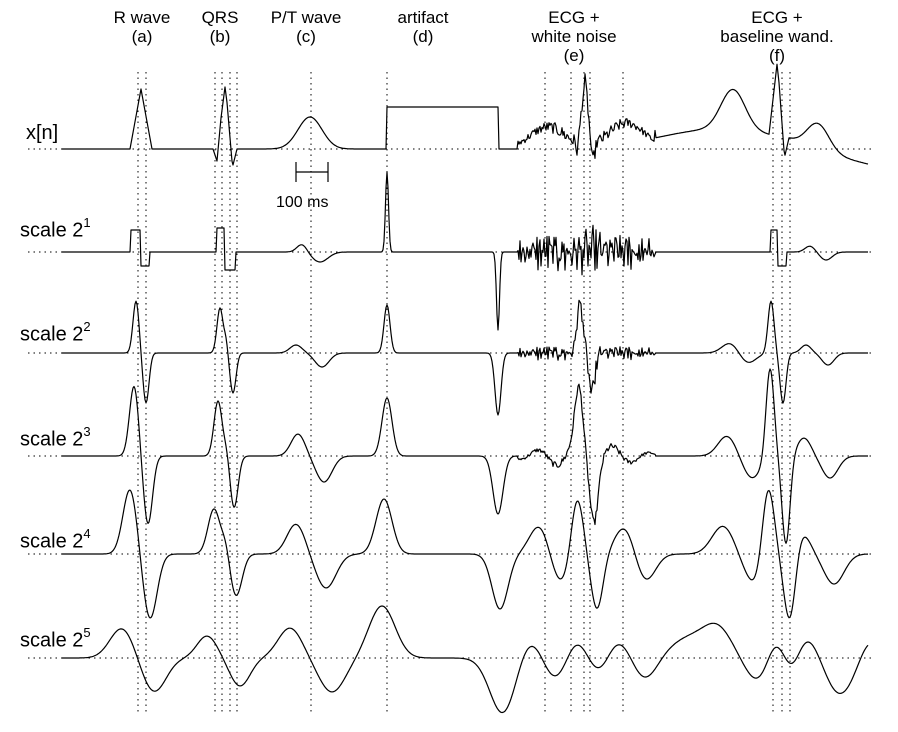  What do you see at coordinates (142, 36) in the screenshot?
I see `column-tag: (a)` at bounding box center [142, 36].